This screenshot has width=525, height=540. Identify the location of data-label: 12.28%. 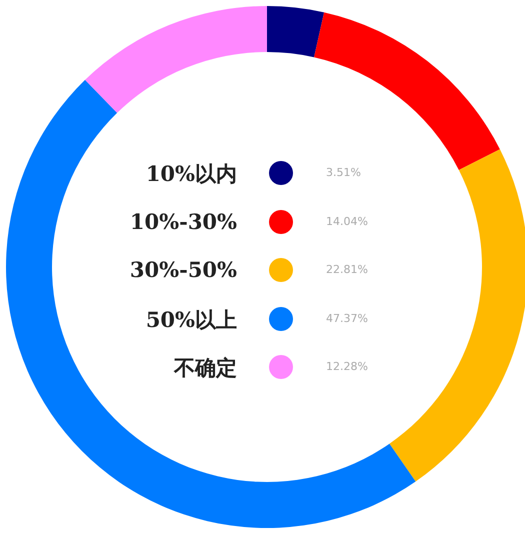
(347, 366).